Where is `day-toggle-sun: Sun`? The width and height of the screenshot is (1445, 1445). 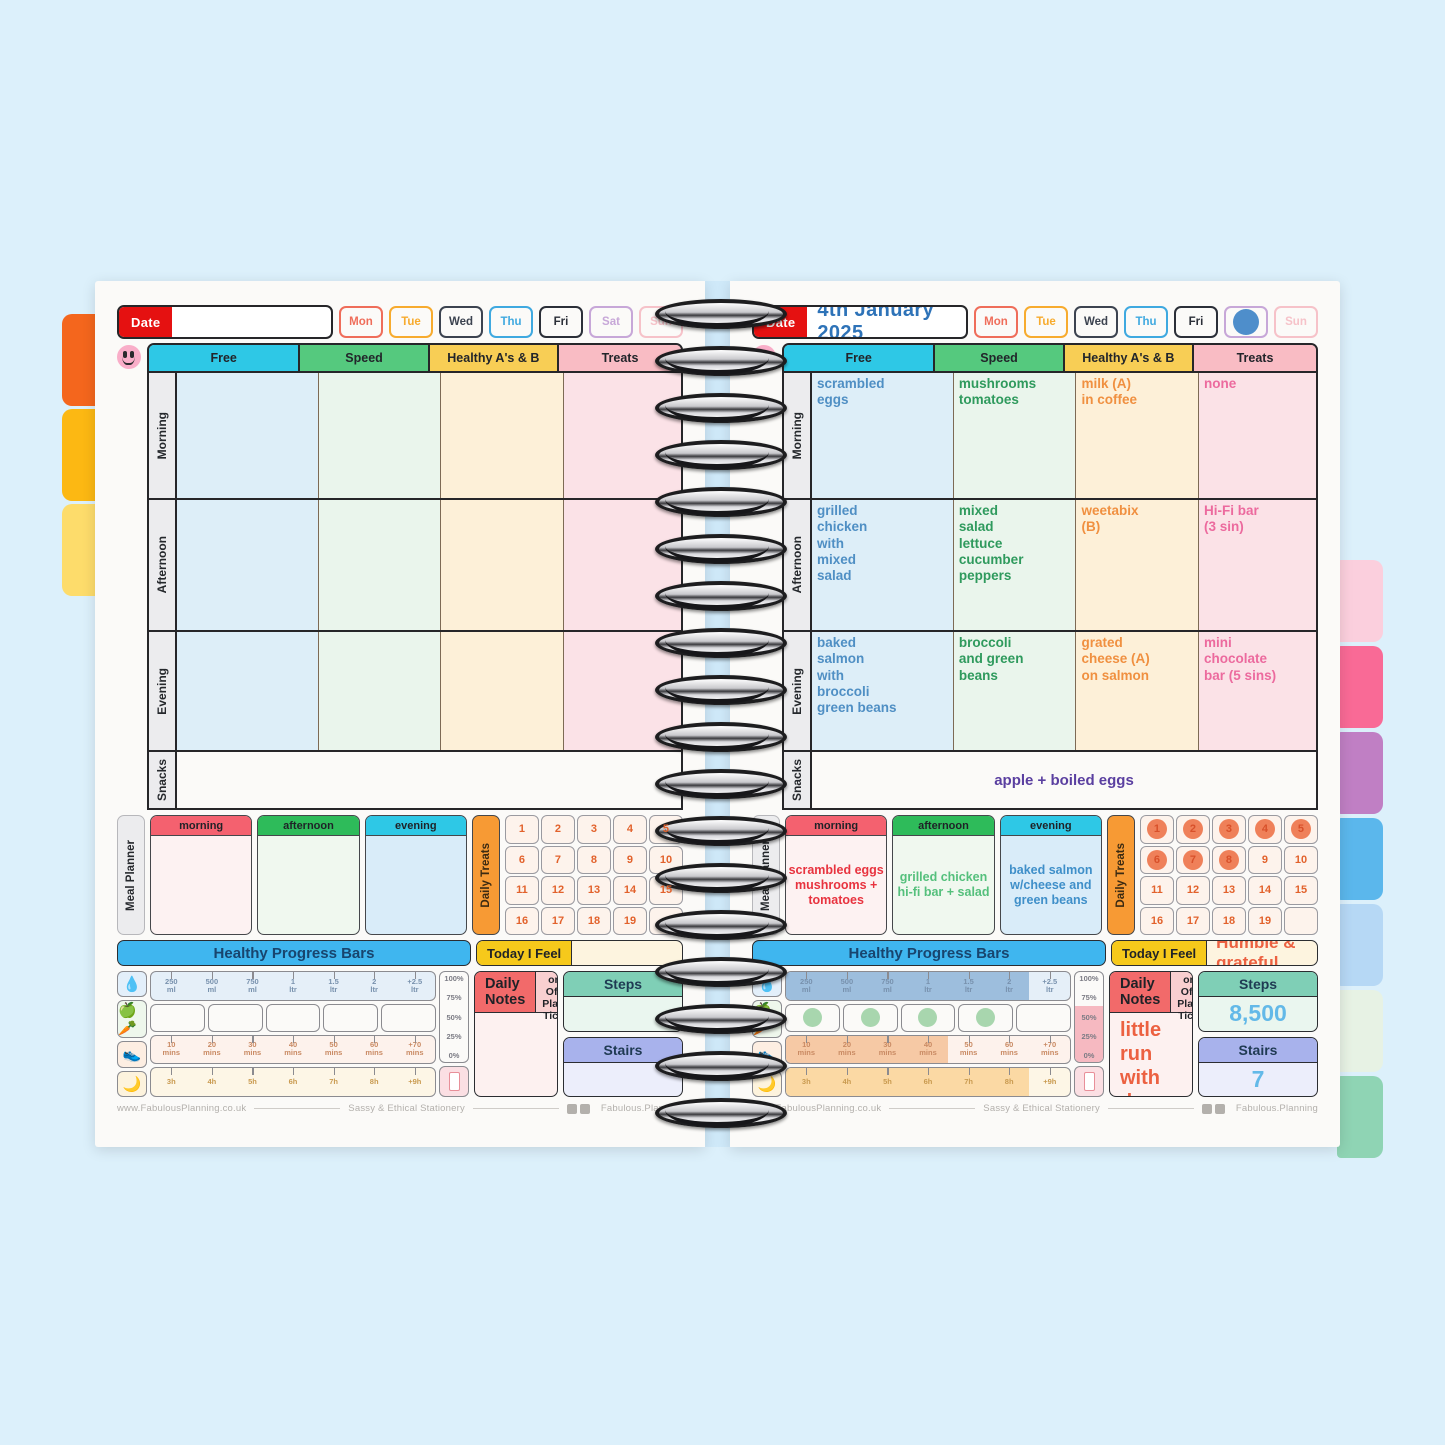
day-toggle-sun: Sun is located at coordinates (1296, 322).